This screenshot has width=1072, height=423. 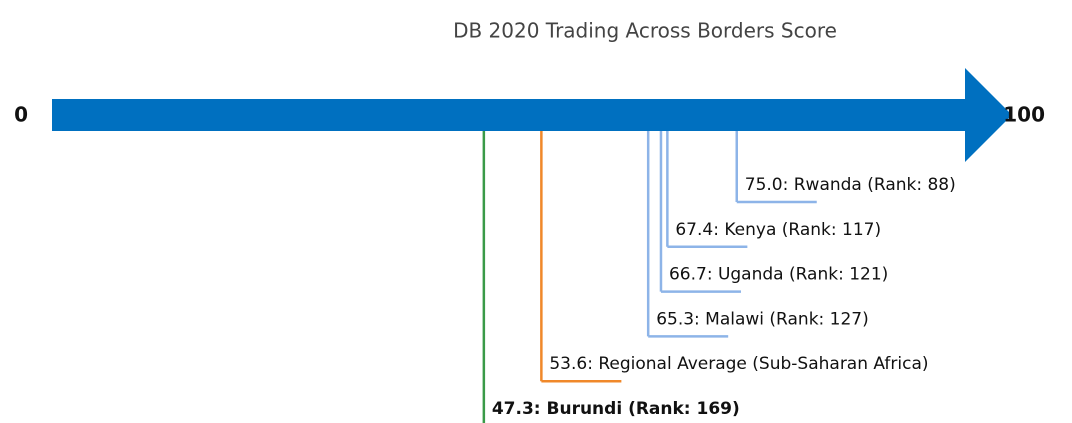 I want to click on marker-label: 65.3: Malawi (Rank: 127), so click(x=762, y=319).